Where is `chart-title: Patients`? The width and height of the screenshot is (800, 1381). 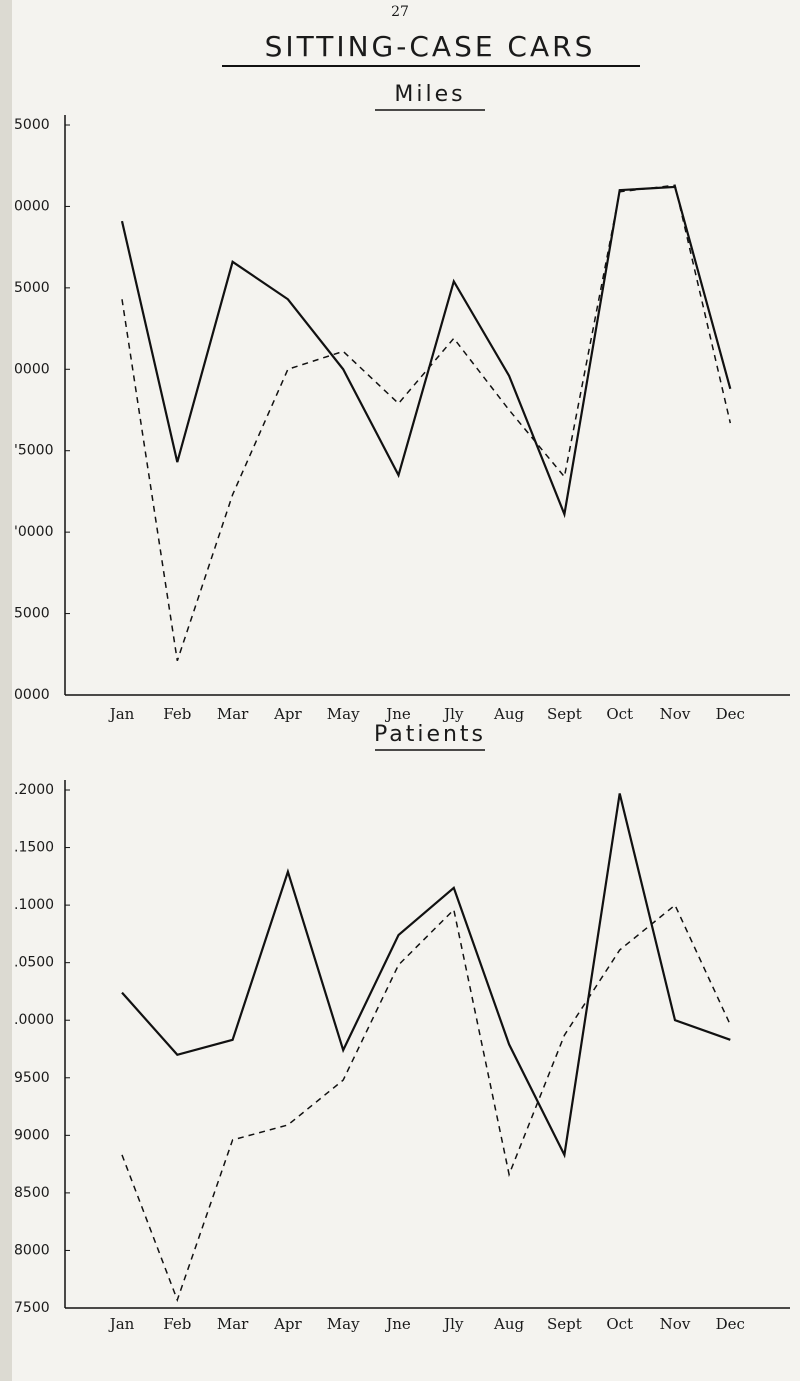
chart-title: Patients is located at coordinates (430, 734).